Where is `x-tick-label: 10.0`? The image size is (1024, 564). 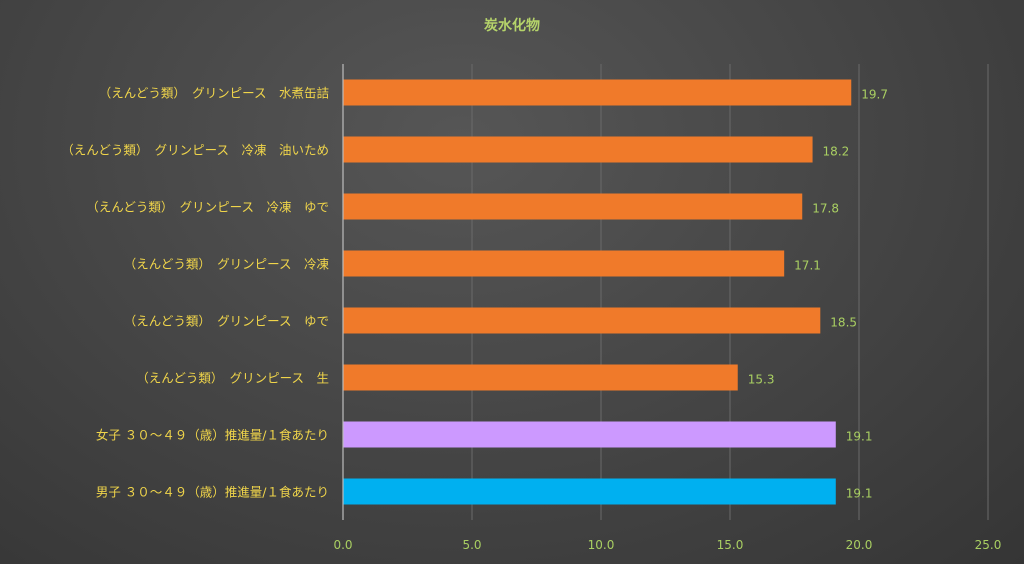
x-tick-label: 10.0 is located at coordinates (601, 545).